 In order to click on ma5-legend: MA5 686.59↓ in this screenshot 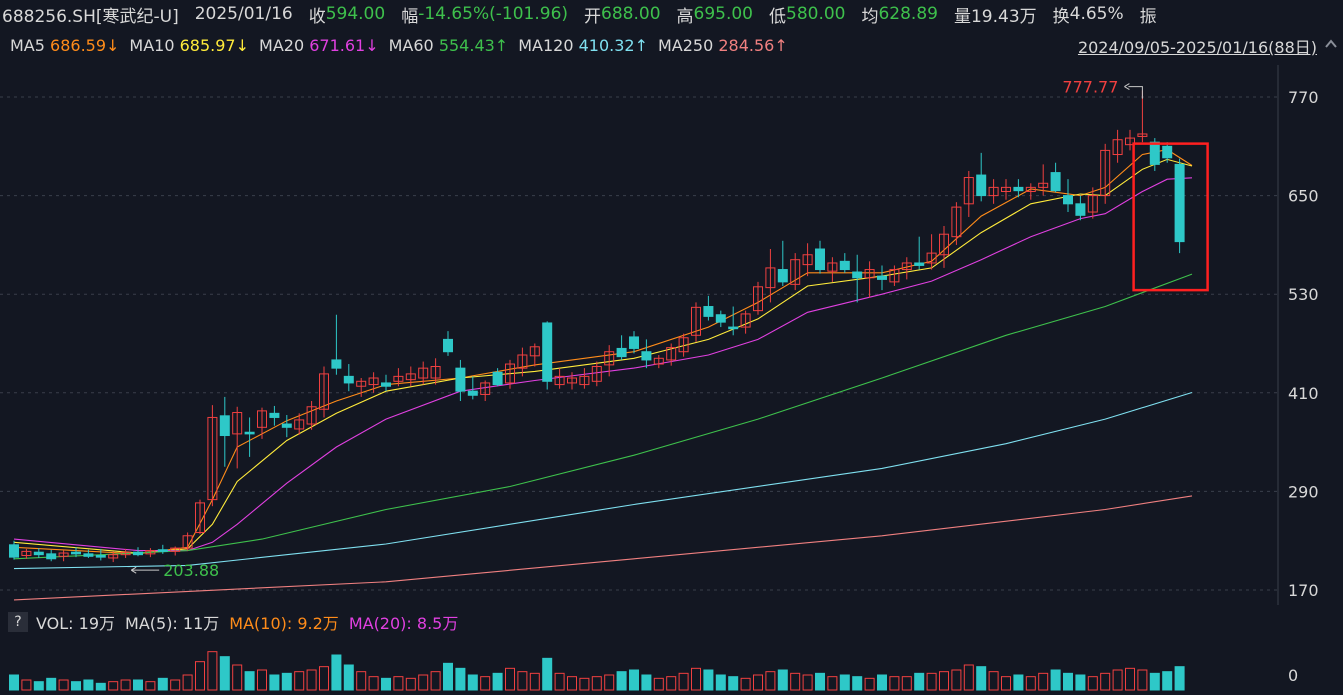, I will do `click(64, 45)`.